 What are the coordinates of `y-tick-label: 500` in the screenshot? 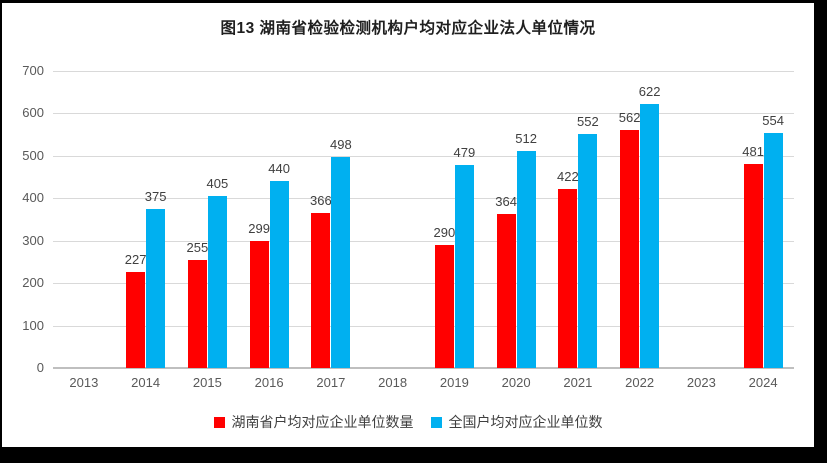 It's located at (33, 155).